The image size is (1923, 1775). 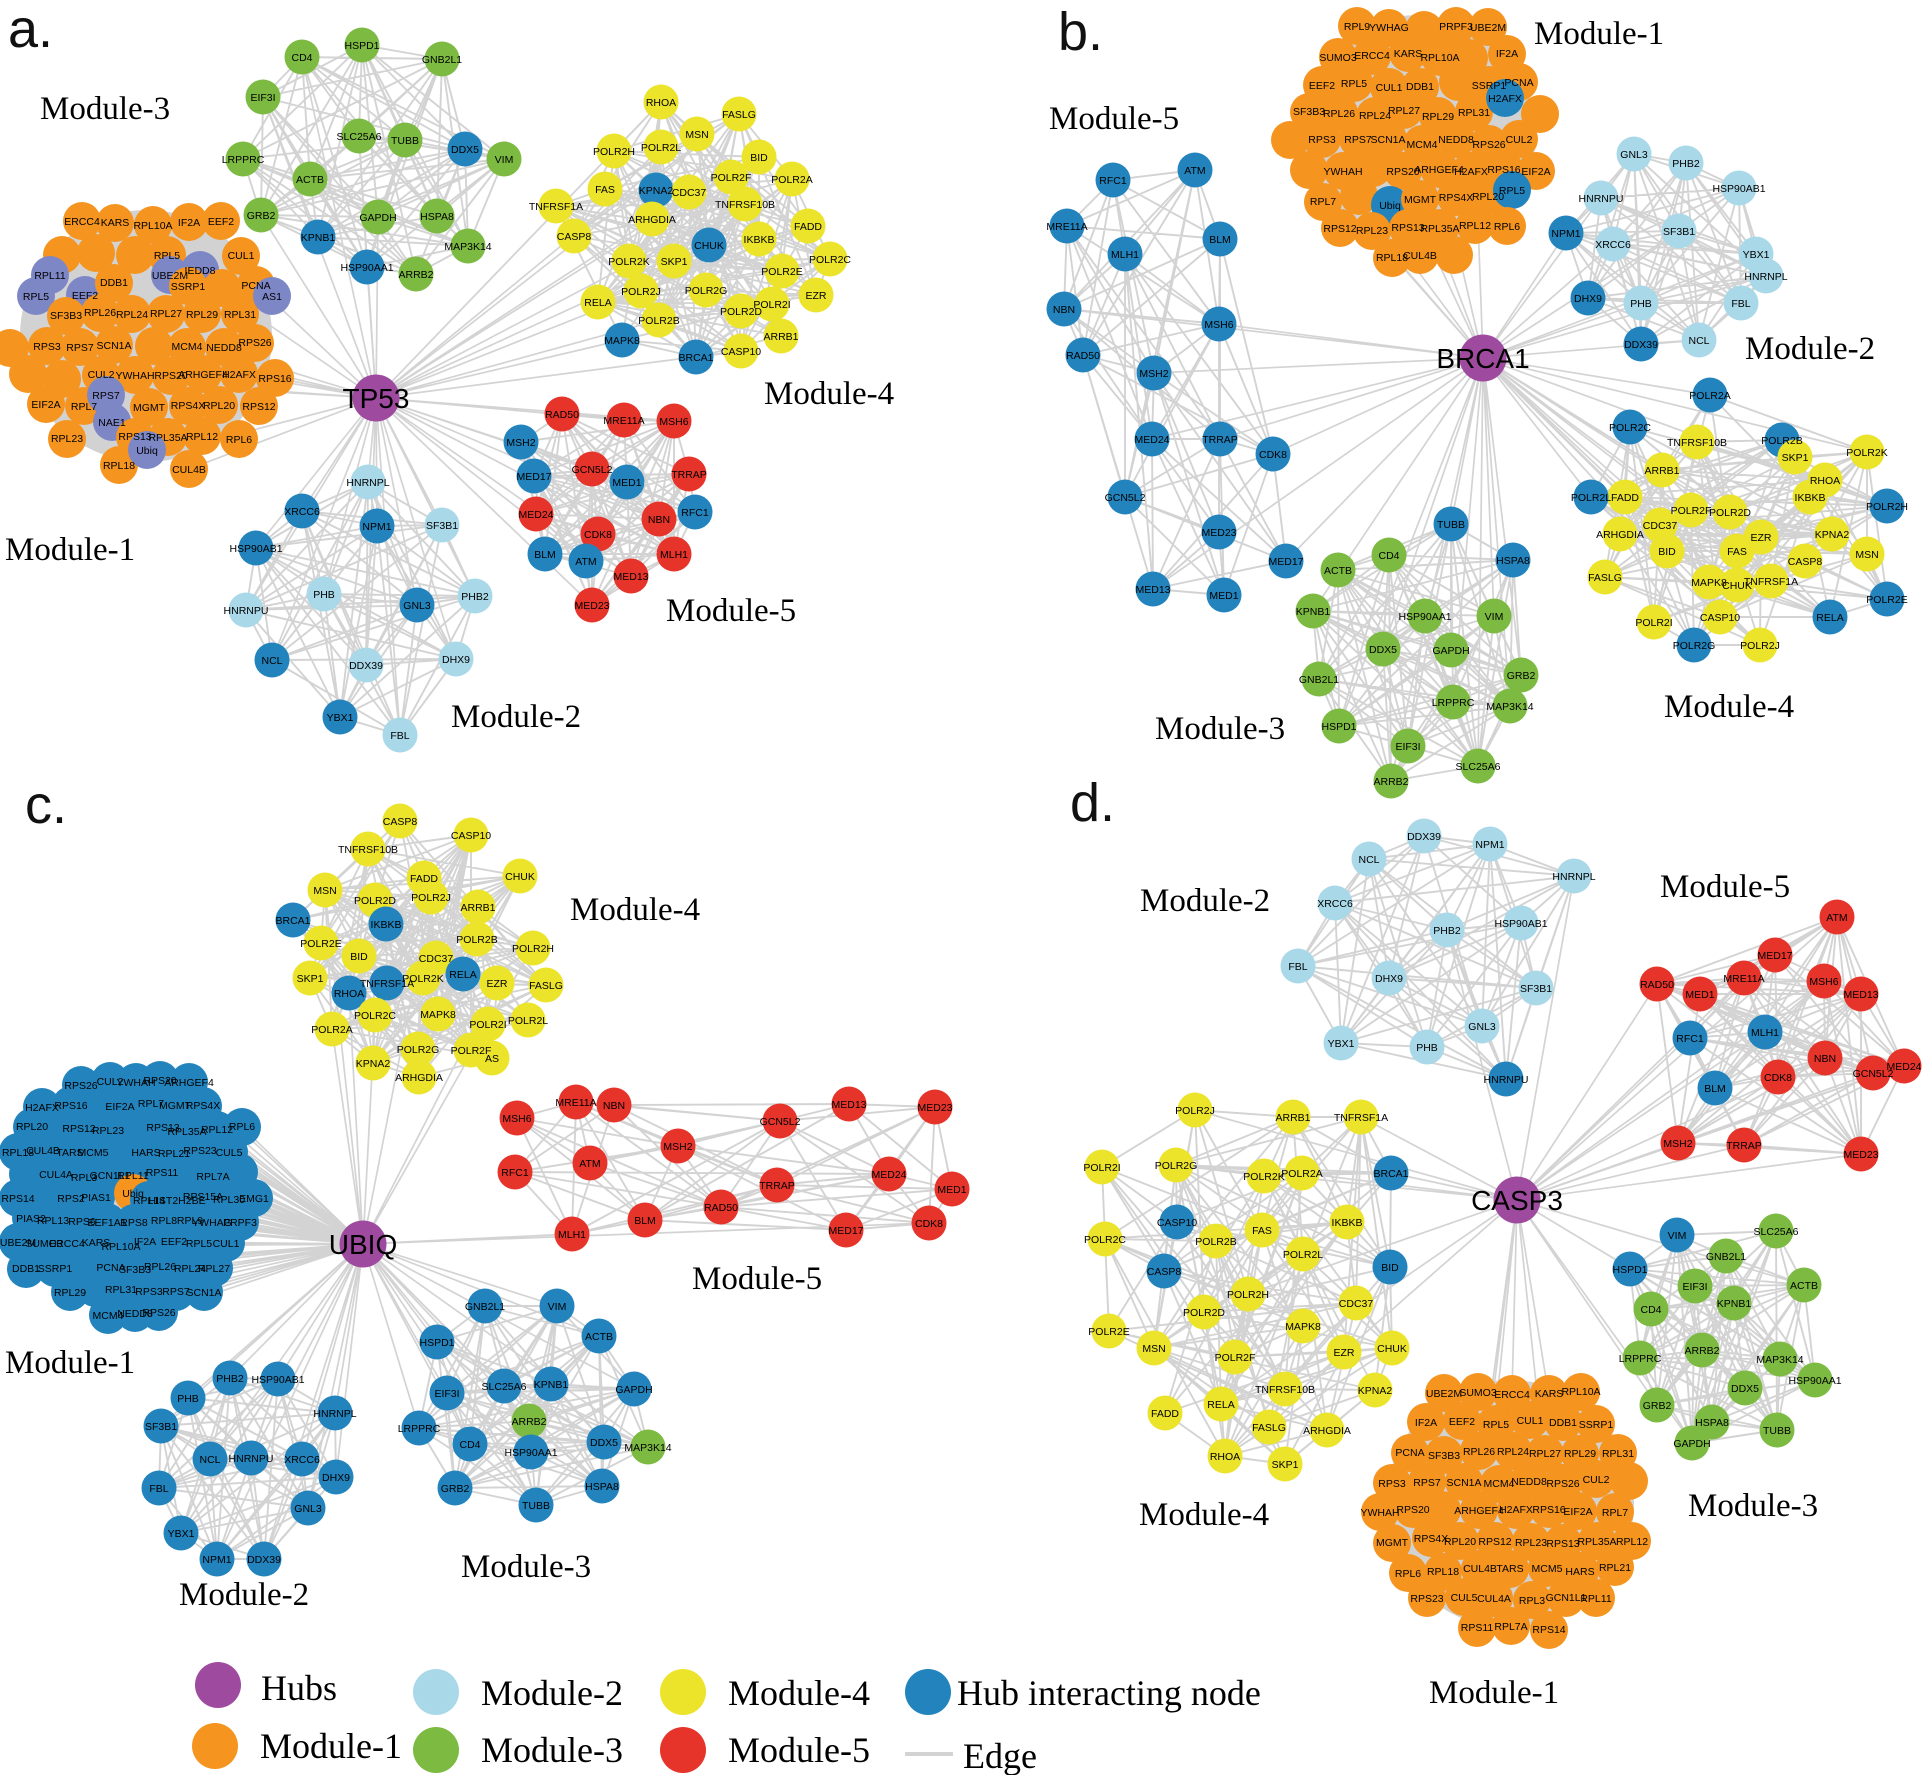 I want to click on svg-text: RPL21, so click(x=174, y=1154).